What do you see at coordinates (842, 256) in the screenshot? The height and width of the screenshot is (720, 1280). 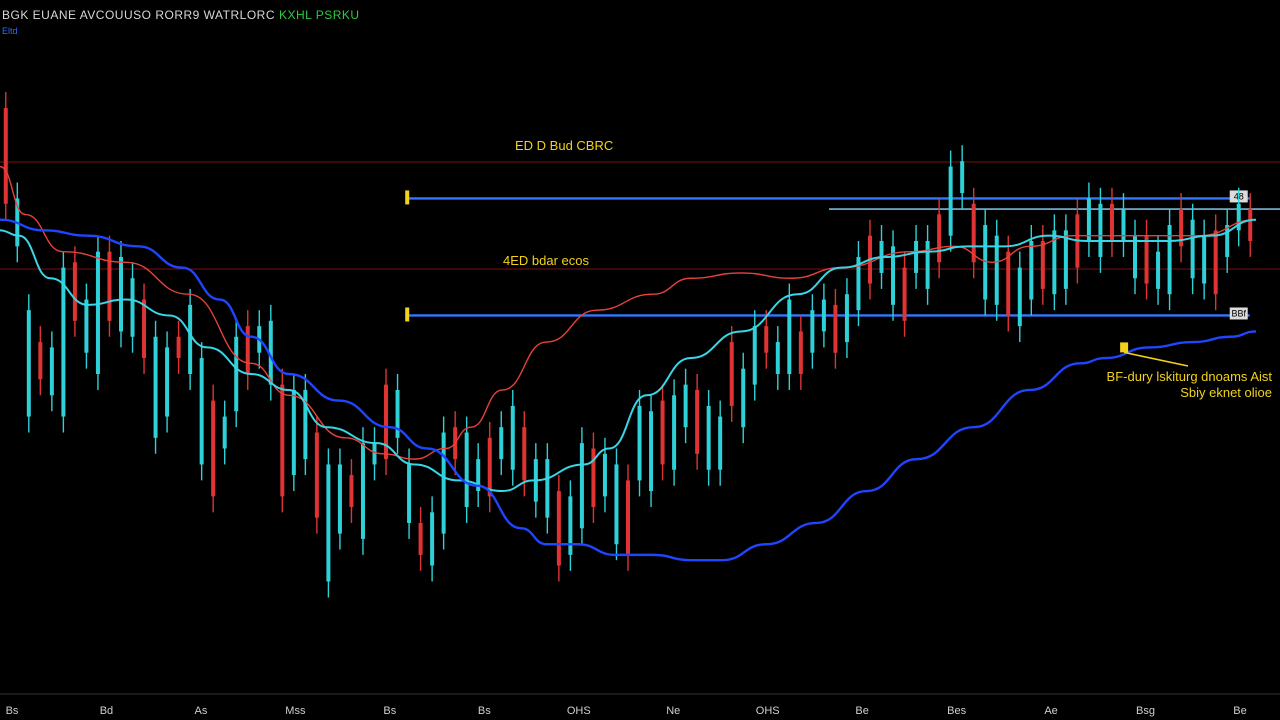 I see `level-lines: 48BBf` at bounding box center [842, 256].